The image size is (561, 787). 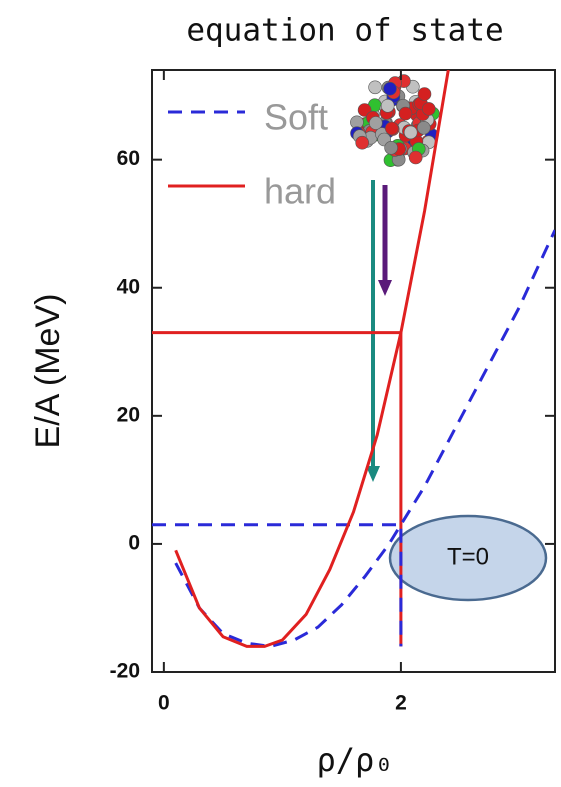 What do you see at coordinates (277, 585) in the screenshot?
I see `guide-line` at bounding box center [277, 585].